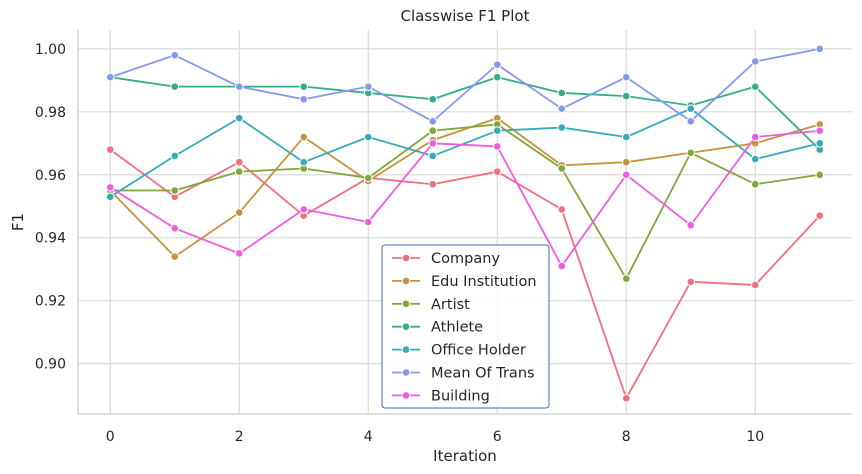  What do you see at coordinates (465, 259) in the screenshot?
I see `legend-label: Company` at bounding box center [465, 259].